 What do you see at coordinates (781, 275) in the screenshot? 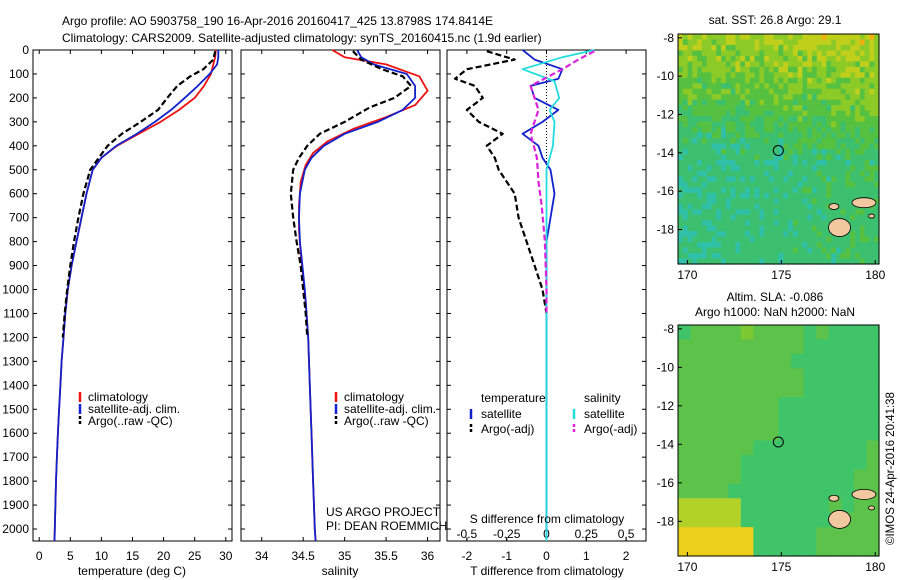
I see `map-x-tick-label: 175` at bounding box center [781, 275].